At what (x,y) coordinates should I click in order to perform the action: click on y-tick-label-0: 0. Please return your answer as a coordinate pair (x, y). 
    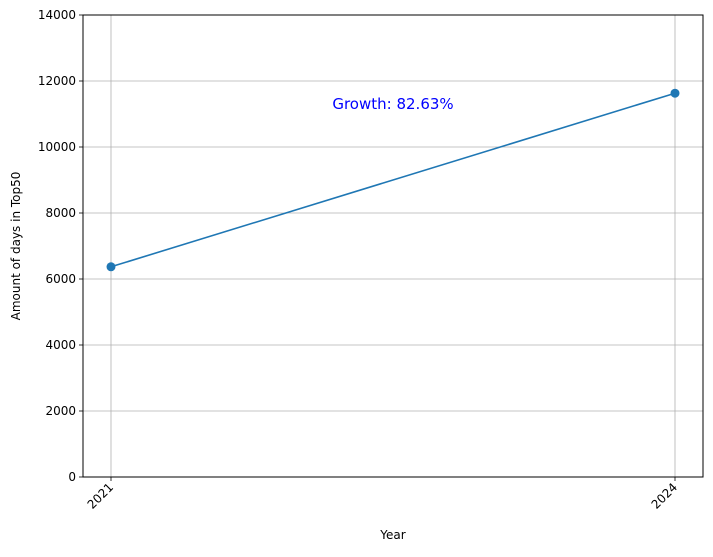
    Looking at the image, I should click on (72, 477).